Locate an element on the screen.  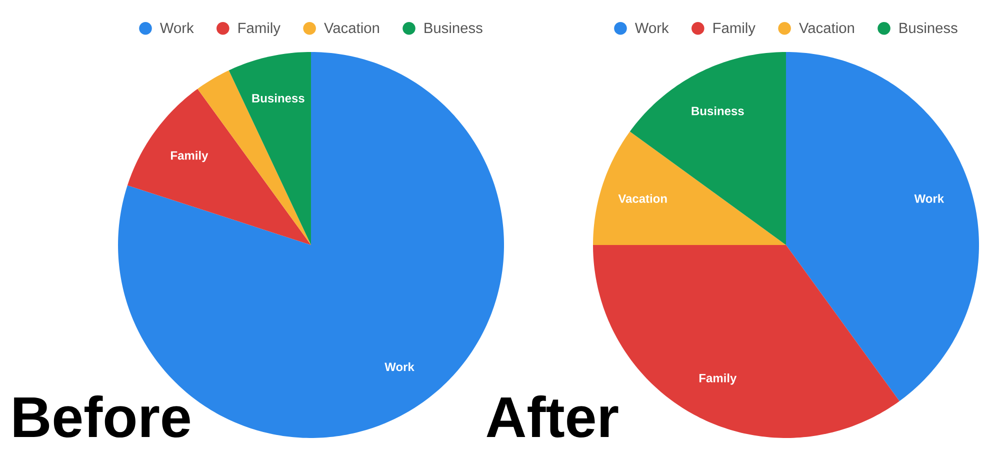
text: Before is located at coordinates (102, 416).